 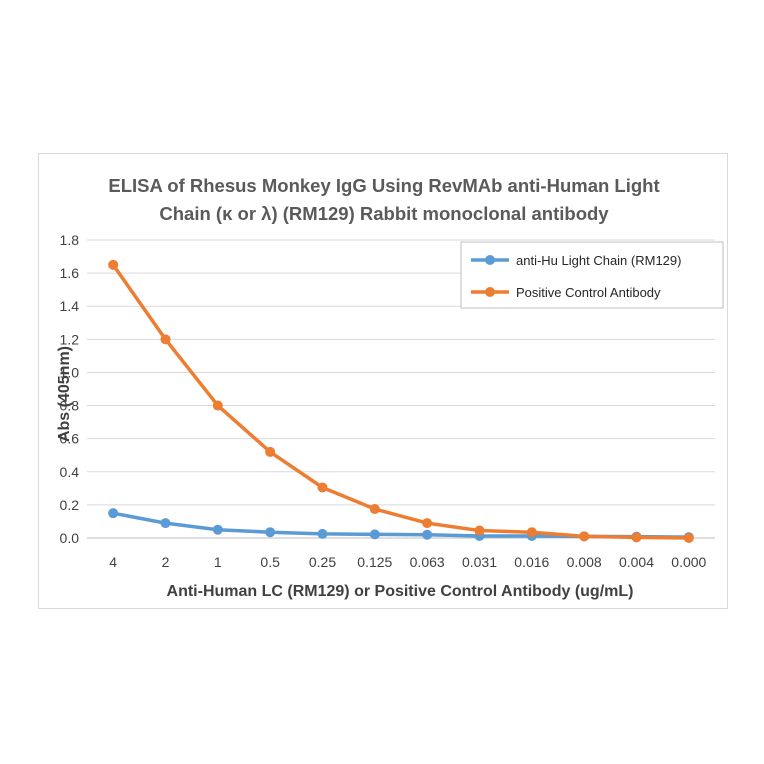 What do you see at coordinates (374, 562) in the screenshot?
I see `x-tick-label: 0.125` at bounding box center [374, 562].